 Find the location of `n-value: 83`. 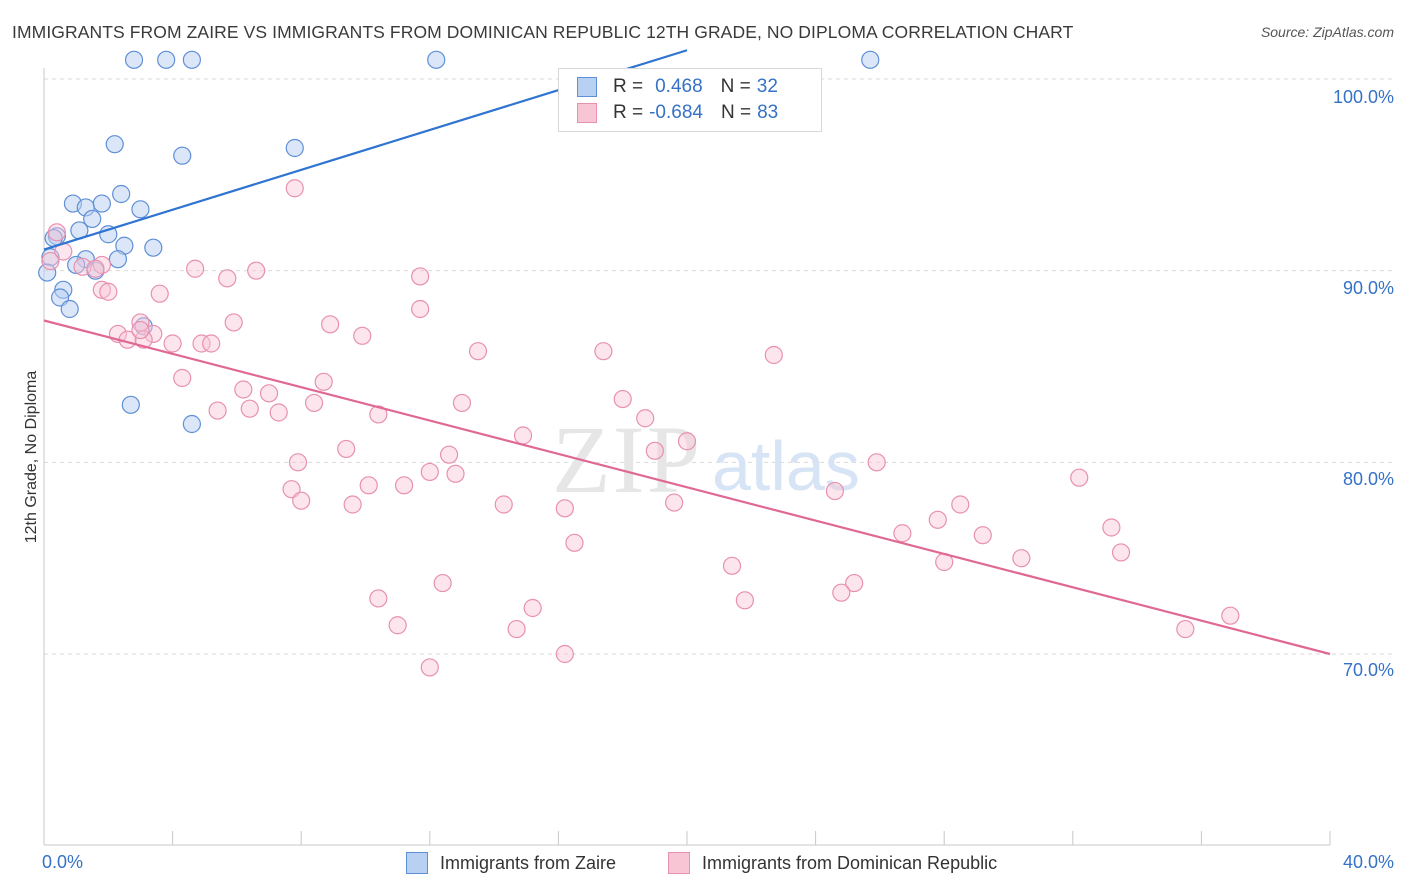

n-value: 83 is located at coordinates (768, 112).